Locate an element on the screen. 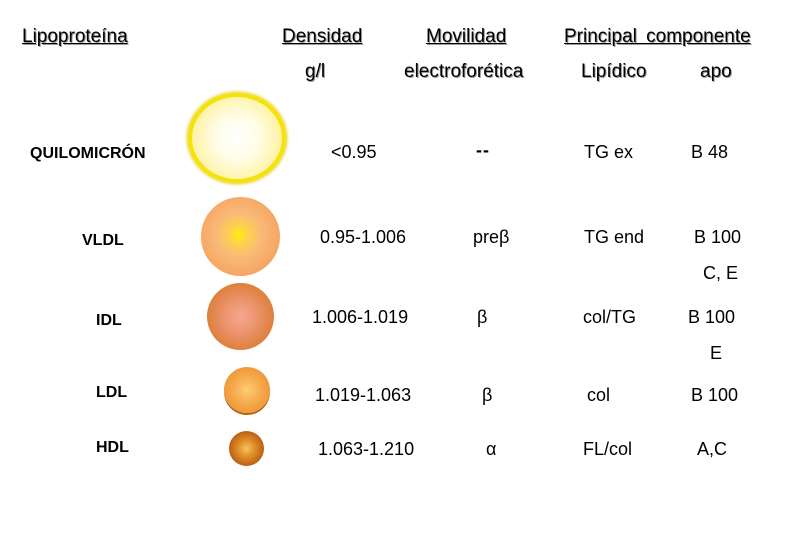 The height and width of the screenshot is (540, 810). row-density-vldl: 0.95-1.006 is located at coordinates (363, 237).